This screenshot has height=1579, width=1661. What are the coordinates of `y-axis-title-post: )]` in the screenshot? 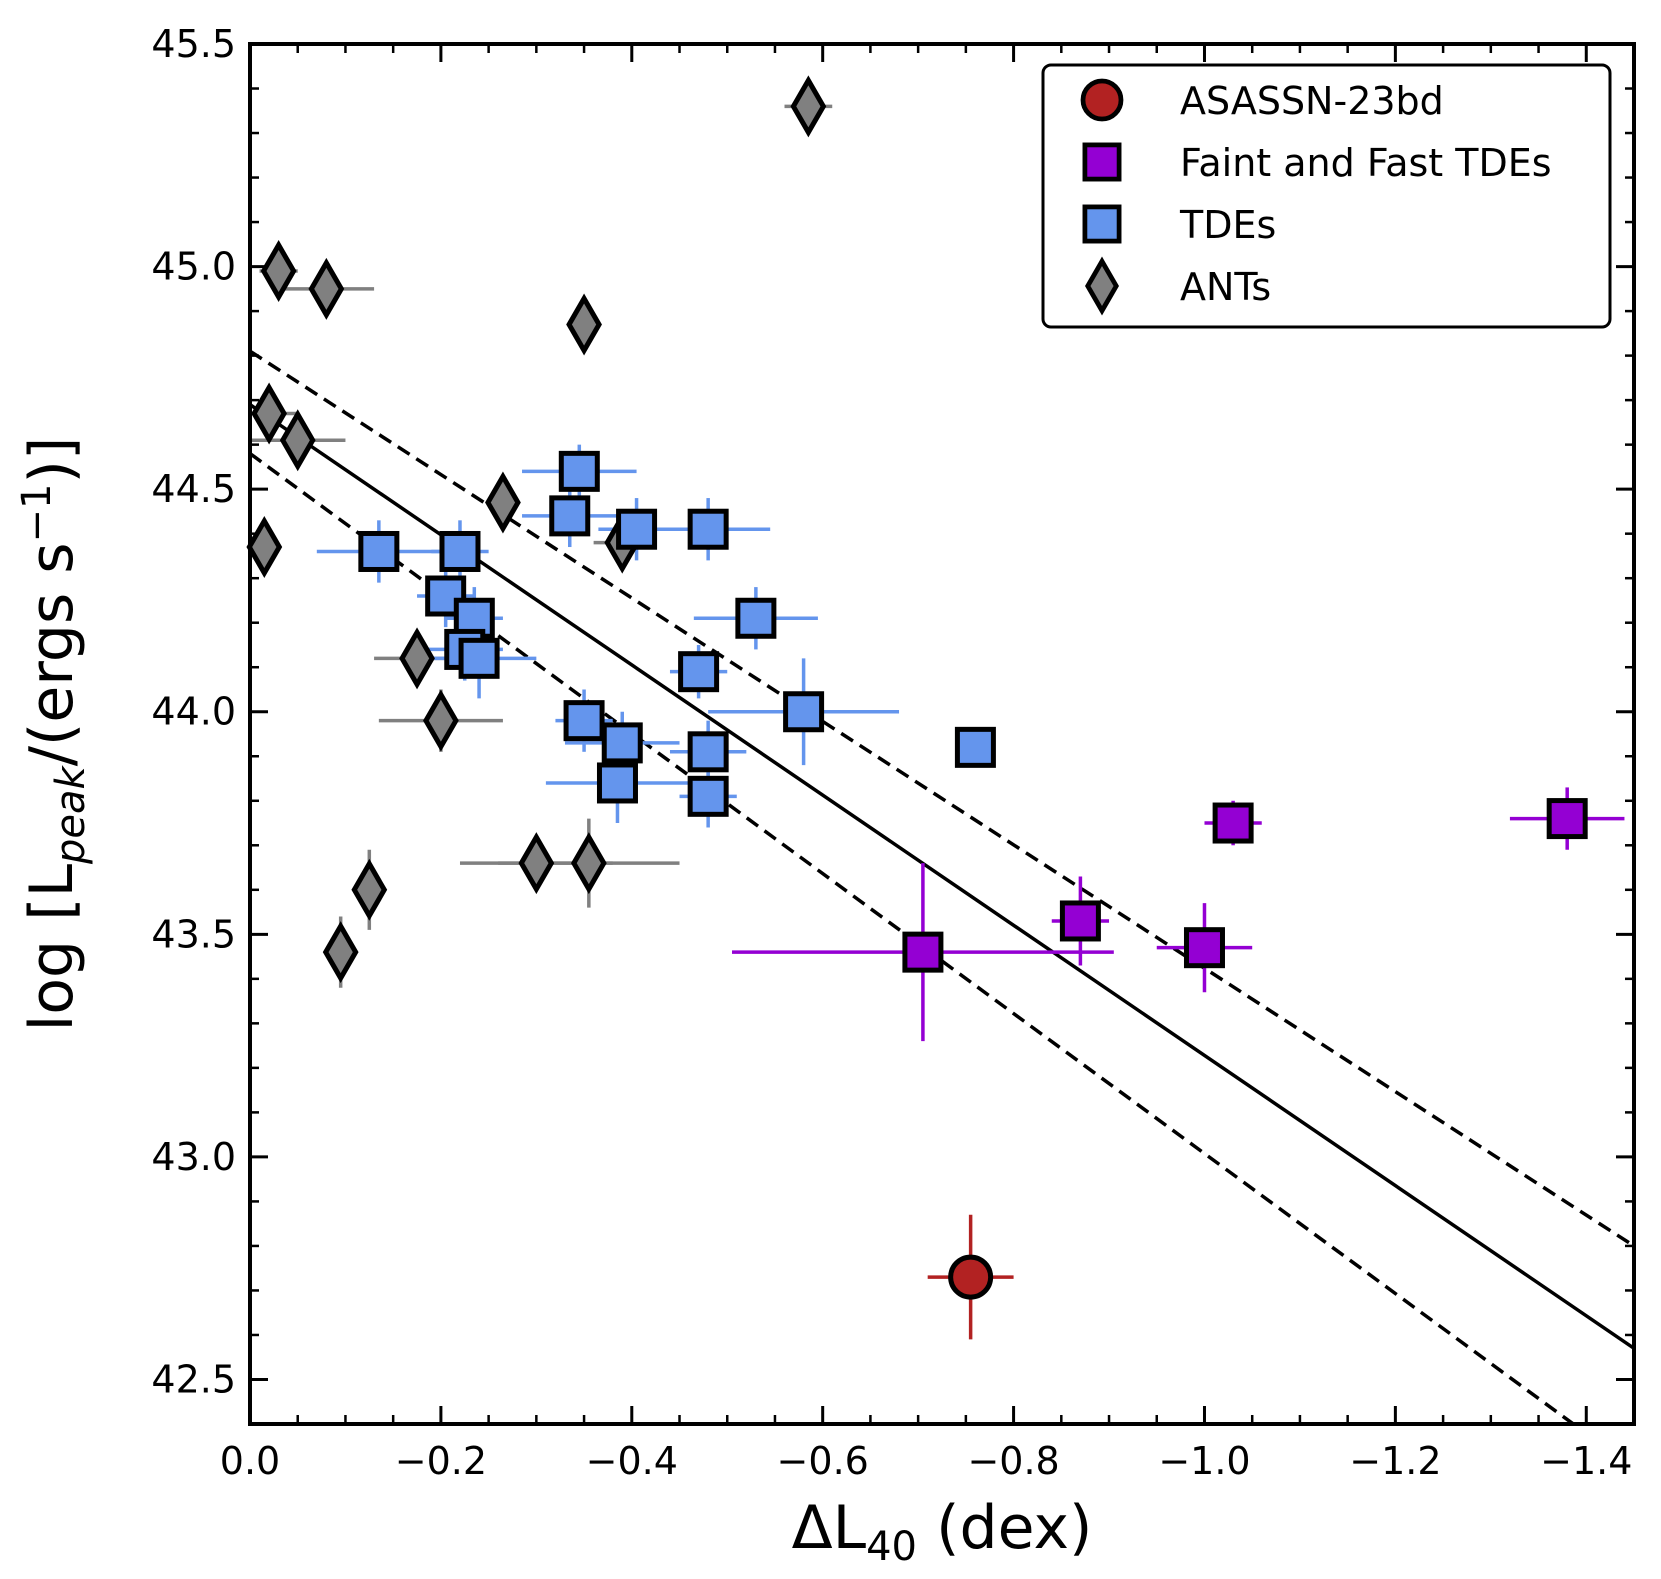 It's located at (52, 460).